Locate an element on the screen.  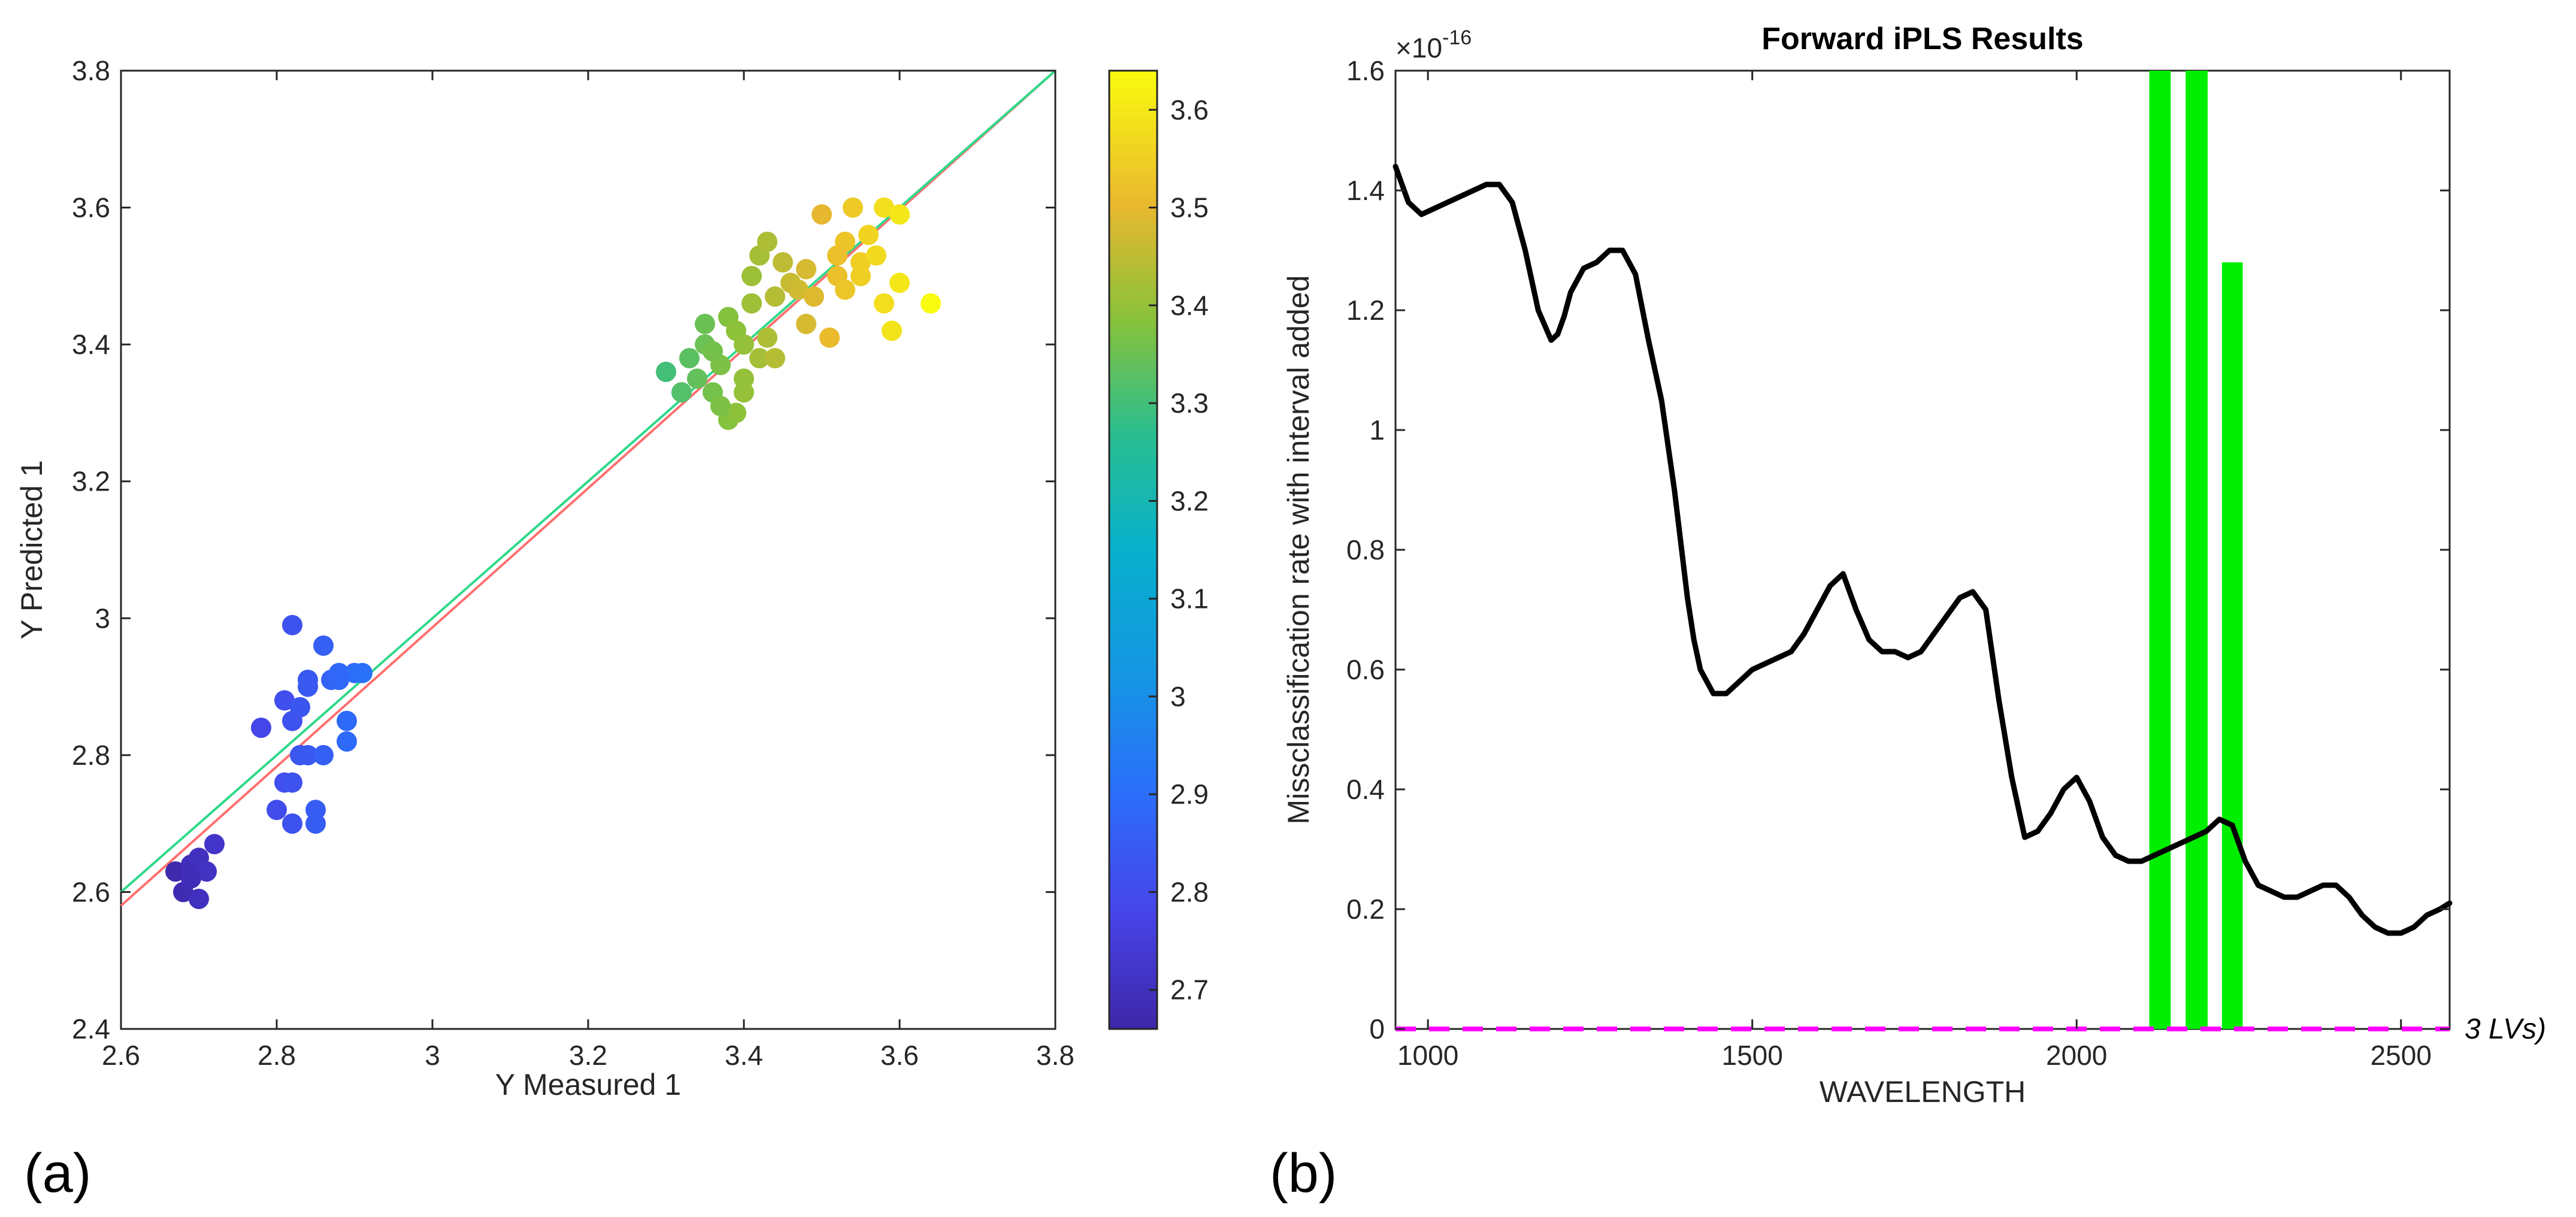
x-tick-label: 2.6 is located at coordinates (121, 1056).